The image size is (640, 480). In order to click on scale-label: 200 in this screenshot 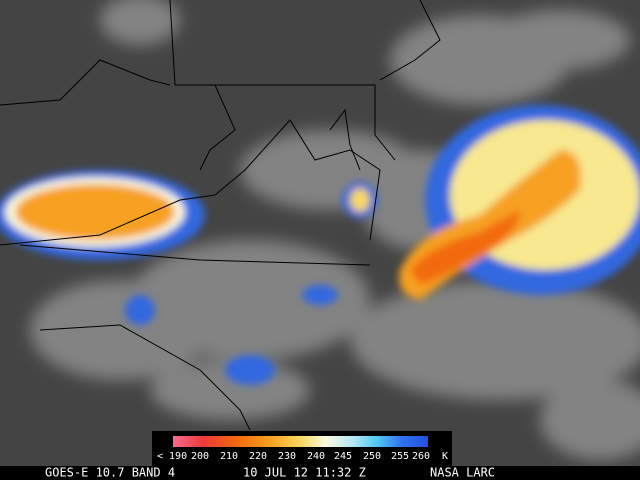, I will do `click(200, 456)`.